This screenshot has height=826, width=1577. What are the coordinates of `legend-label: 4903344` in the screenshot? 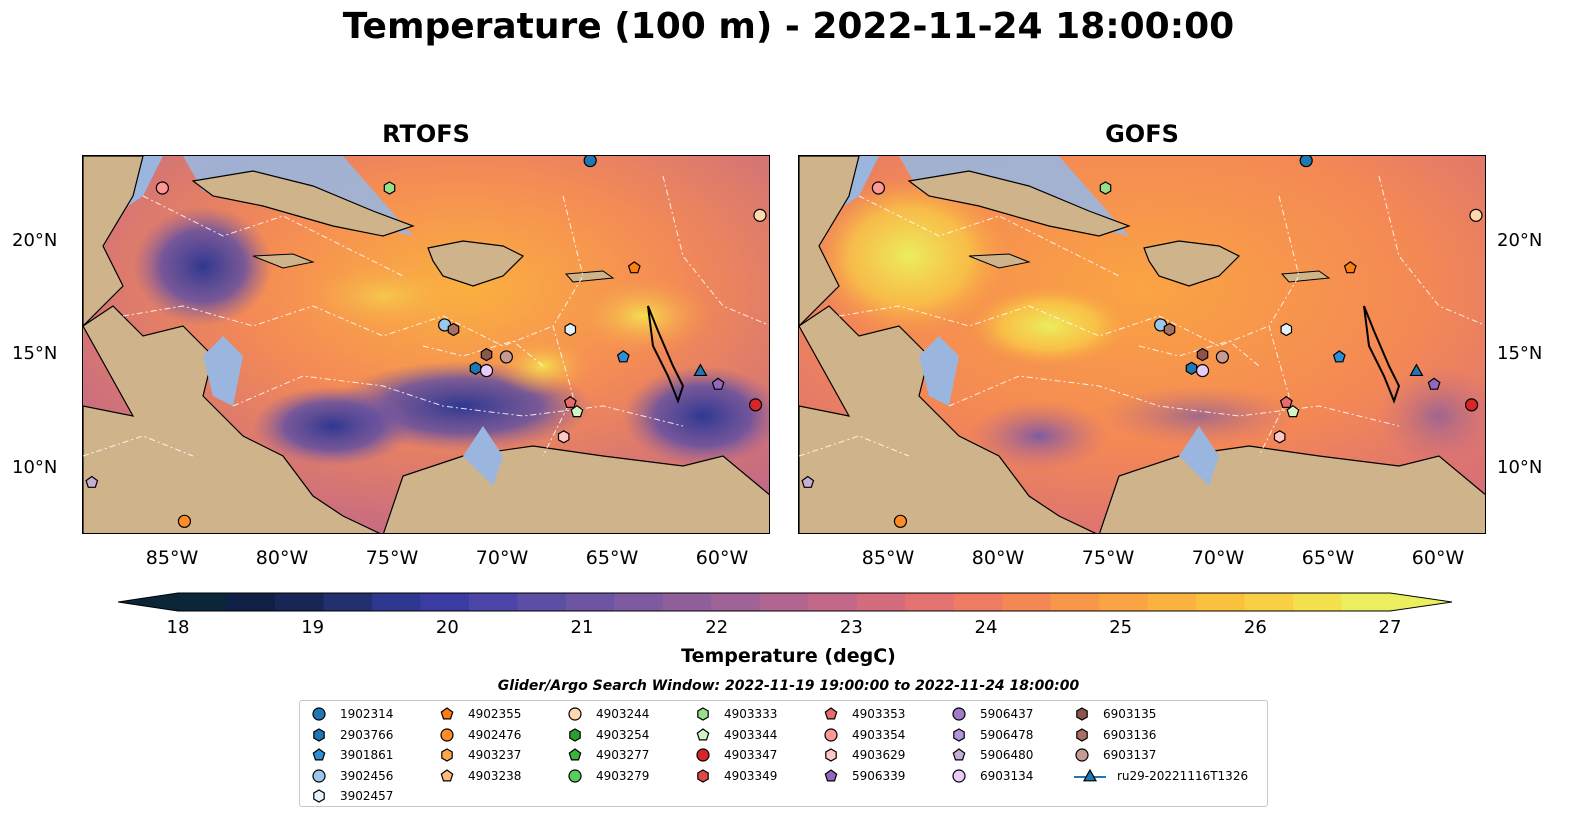 It's located at (751, 734).